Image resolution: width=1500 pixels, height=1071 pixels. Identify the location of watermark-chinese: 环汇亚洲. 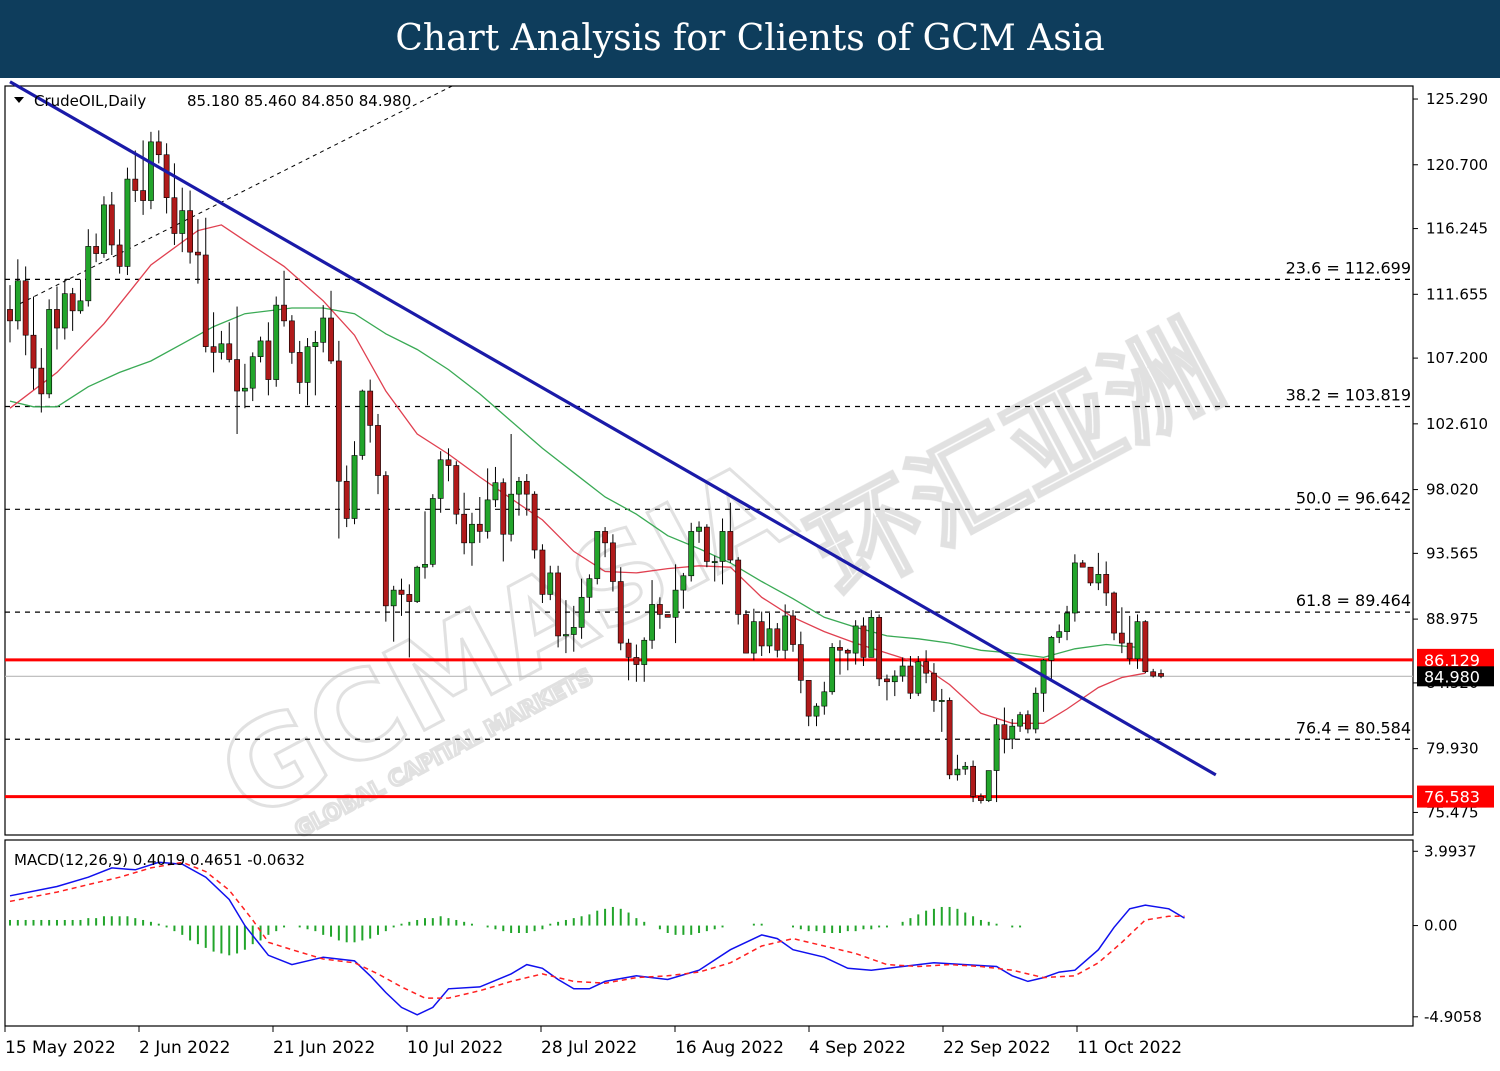
(1016, 461).